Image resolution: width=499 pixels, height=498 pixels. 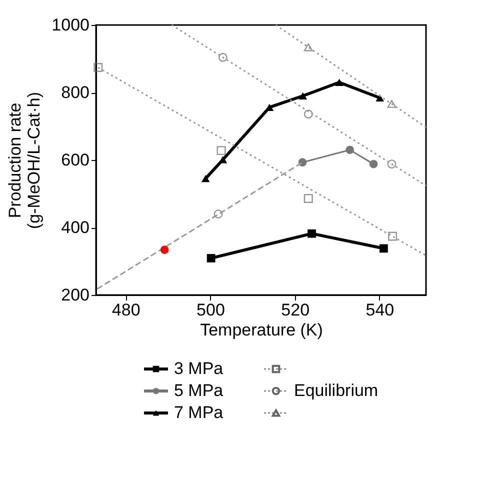 I want to click on legend-label: 7 MPa, so click(x=199, y=412).